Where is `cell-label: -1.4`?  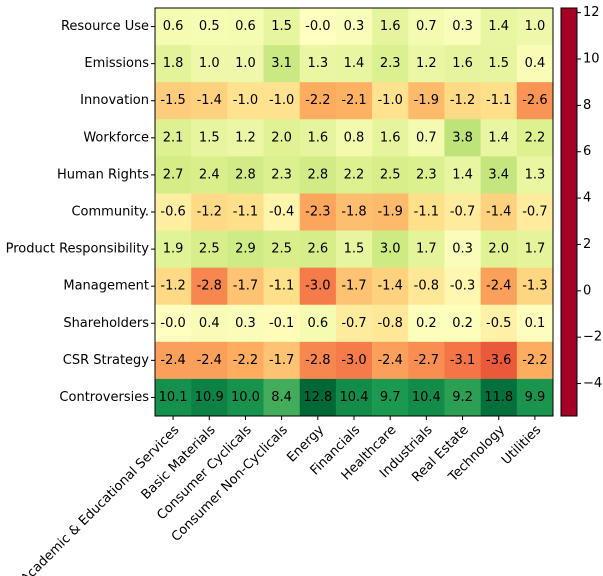
cell-label: -1.4 is located at coordinates (209, 100).